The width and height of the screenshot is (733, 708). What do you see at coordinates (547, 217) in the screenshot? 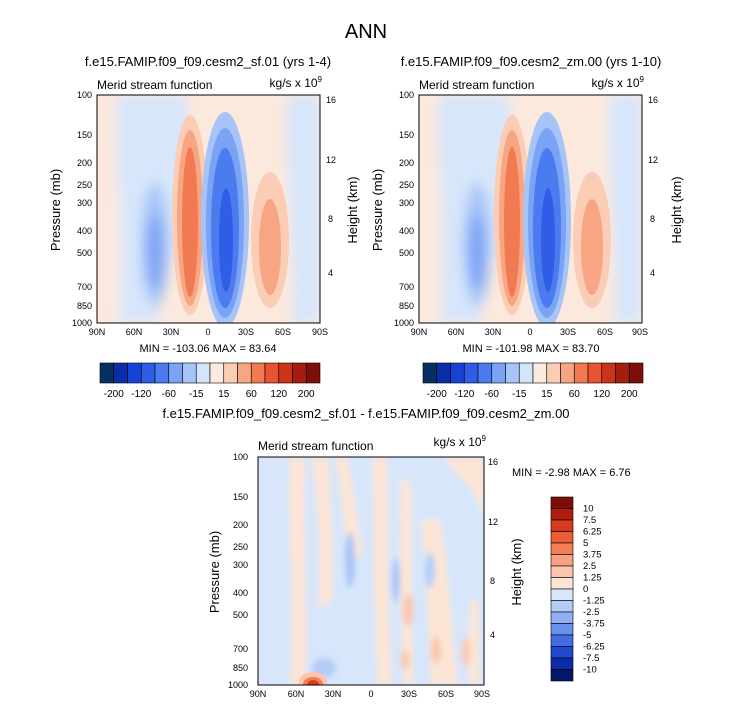
I see `panel-b-cell-tropical` at bounding box center [547, 217].